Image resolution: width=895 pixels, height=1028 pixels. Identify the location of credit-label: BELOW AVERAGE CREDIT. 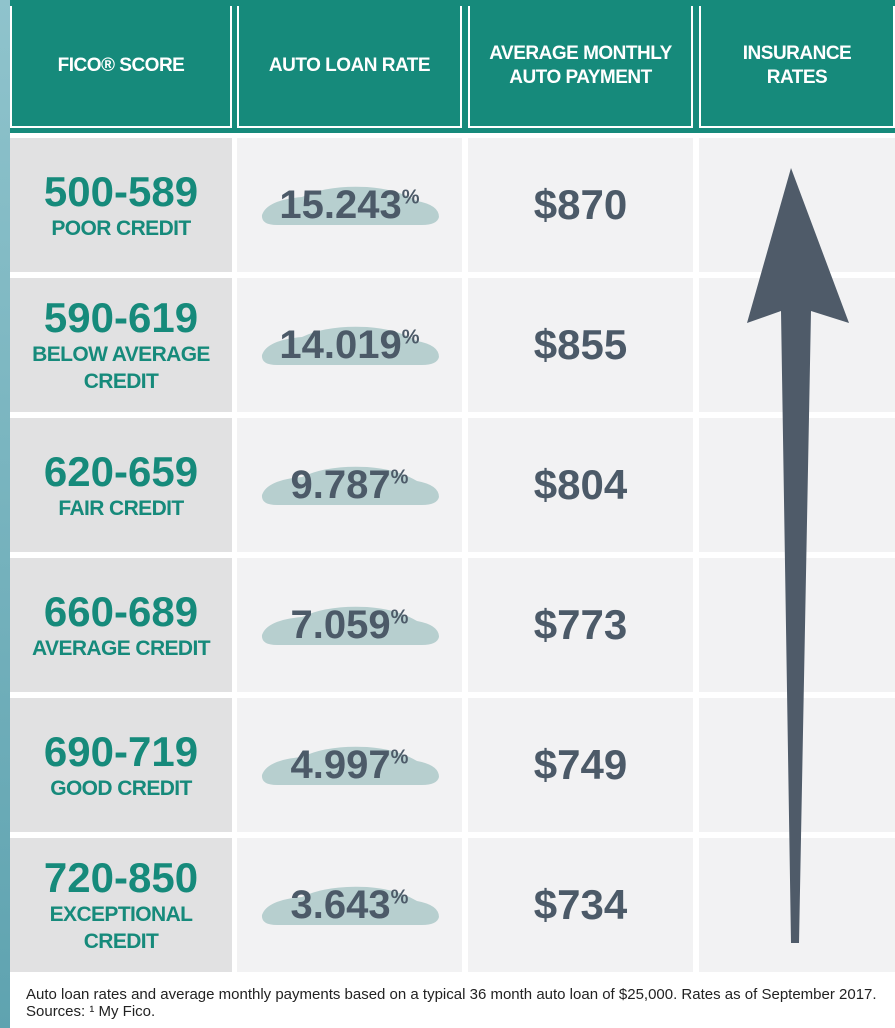
(121, 368).